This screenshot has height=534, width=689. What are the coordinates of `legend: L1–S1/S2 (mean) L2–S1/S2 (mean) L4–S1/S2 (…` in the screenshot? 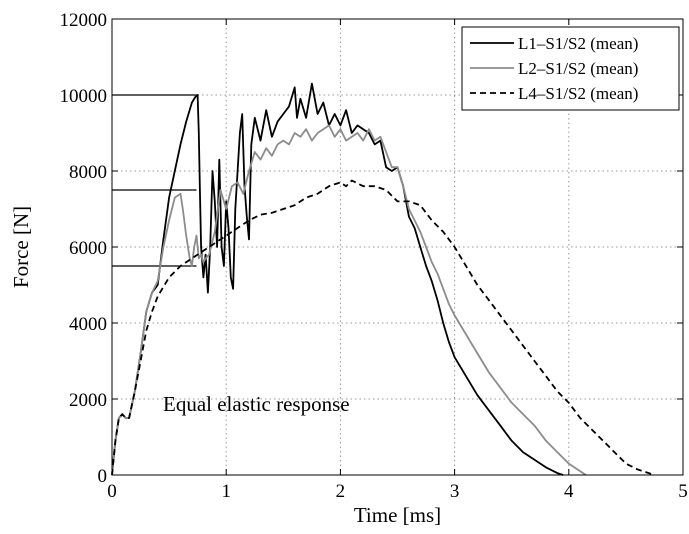 It's located at (570, 68).